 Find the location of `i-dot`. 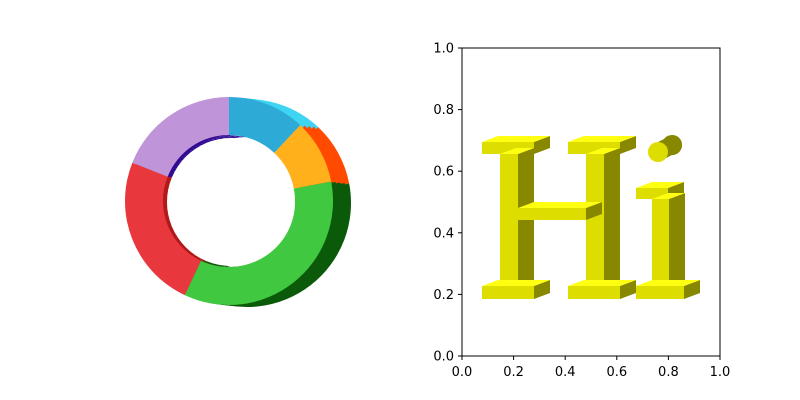

i-dot is located at coordinates (665, 148).